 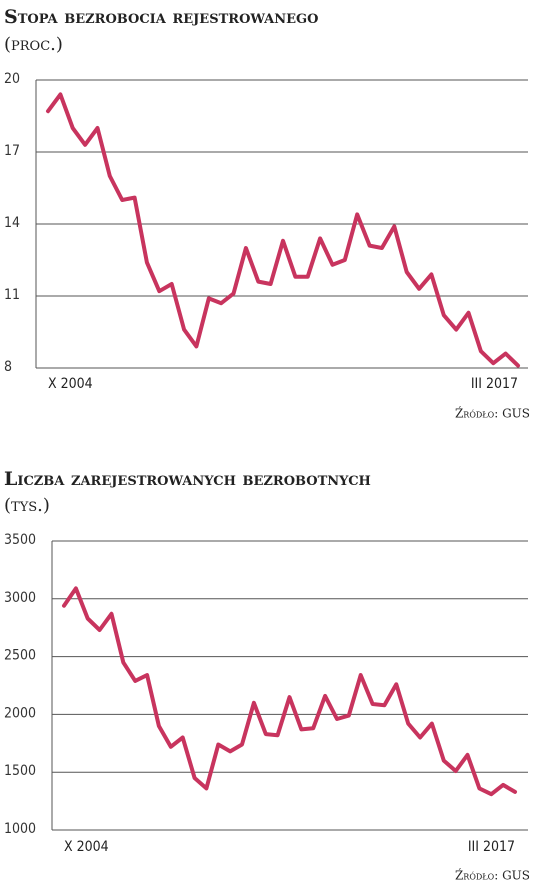 What do you see at coordinates (20, 540) in the screenshot?
I see `y-tick-label: 3500` at bounding box center [20, 540].